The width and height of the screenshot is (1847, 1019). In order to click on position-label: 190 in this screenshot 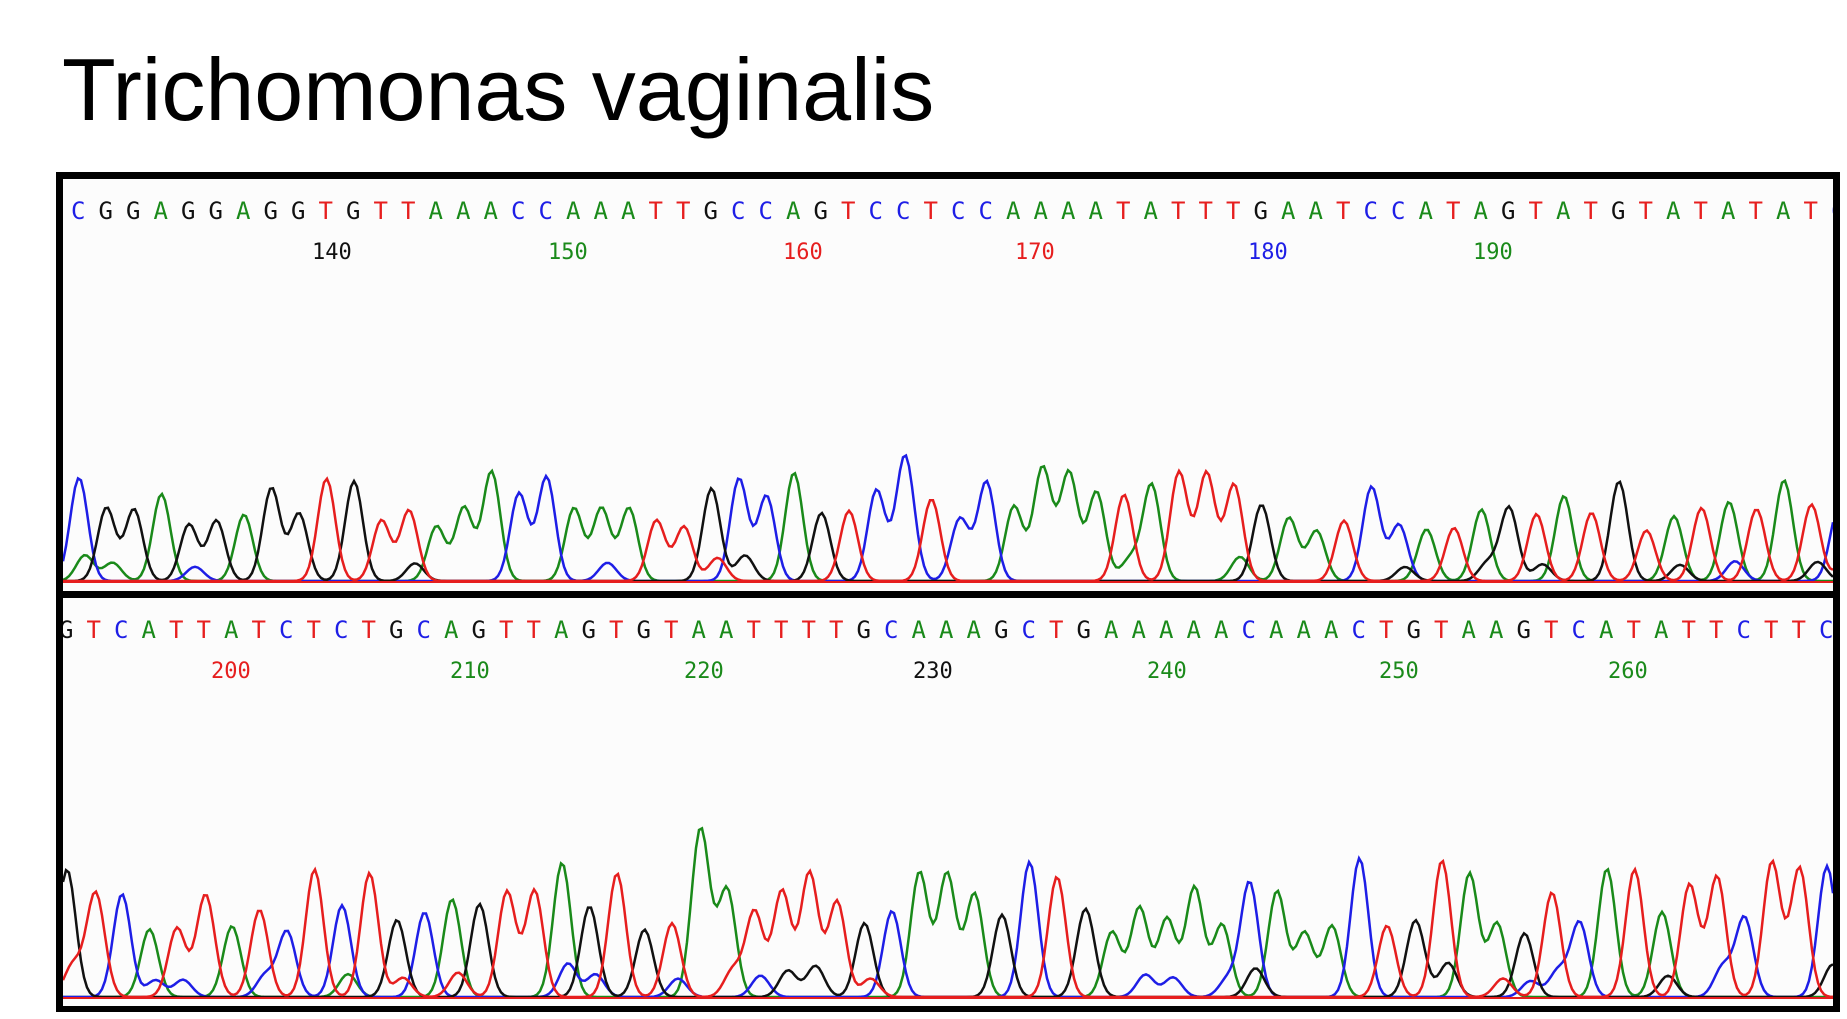, I will do `click(1493, 252)`.